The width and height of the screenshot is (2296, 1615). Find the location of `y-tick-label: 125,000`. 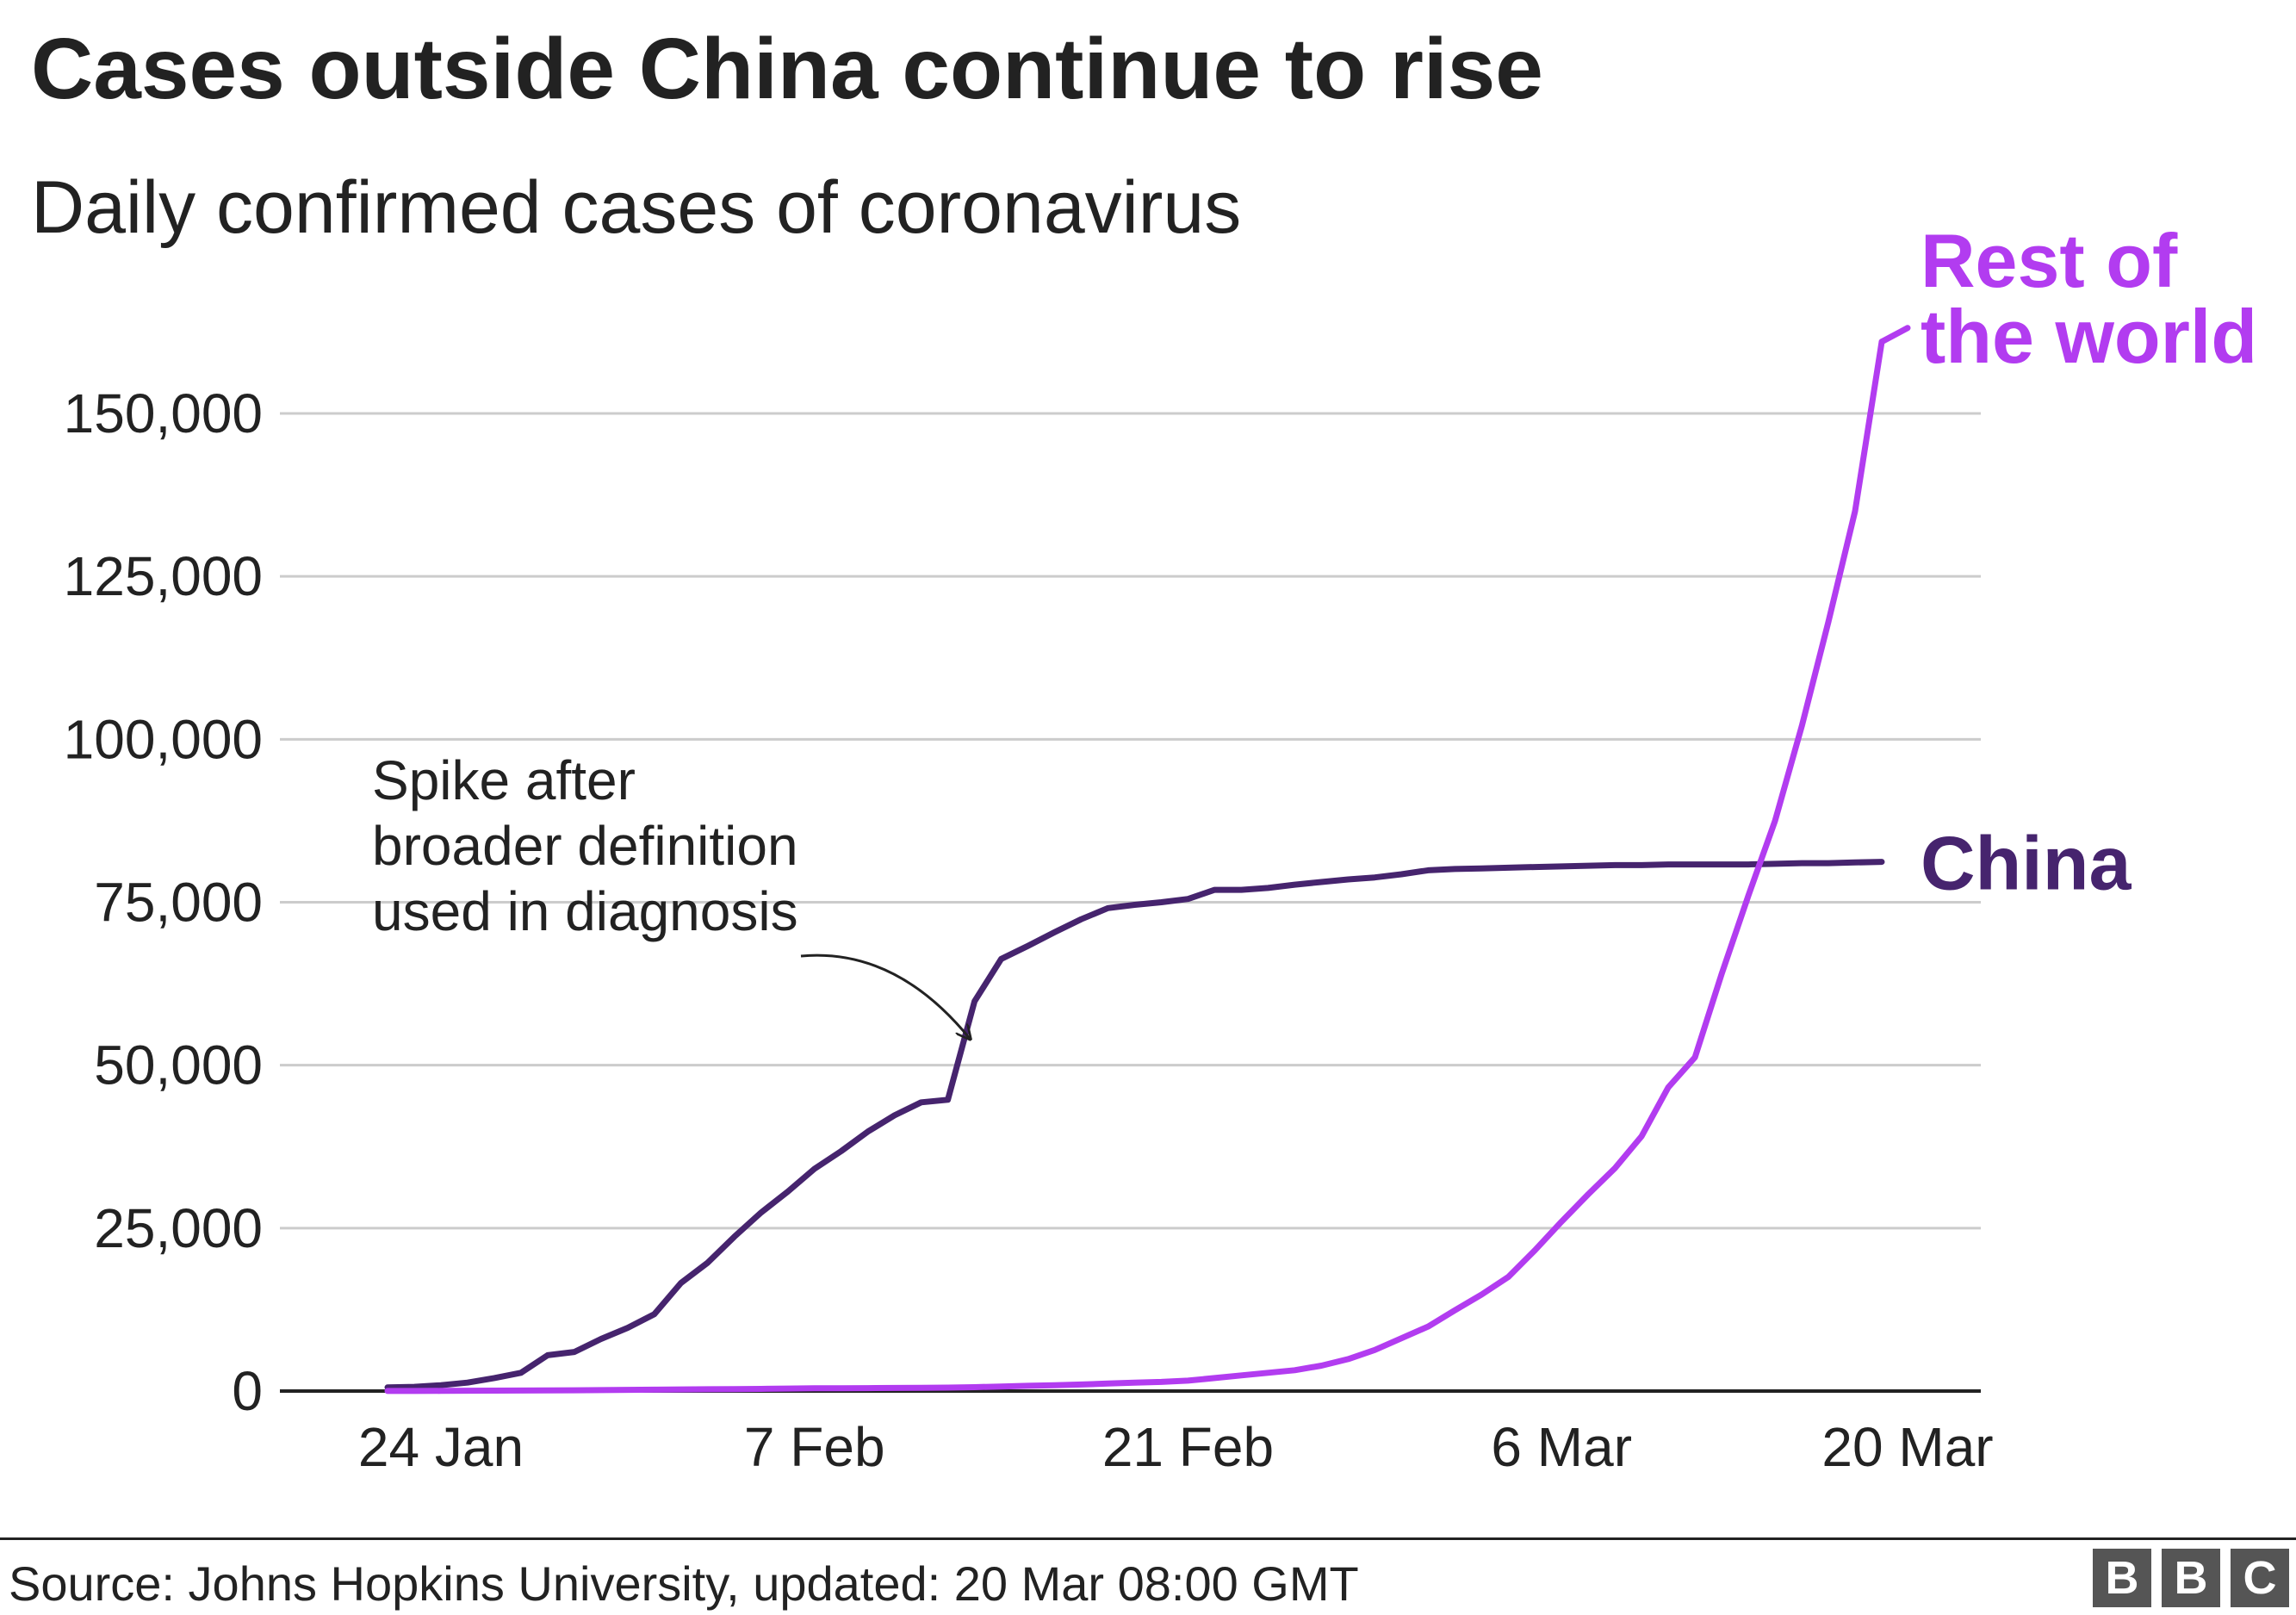

y-tick-label: 125,000 is located at coordinates (163, 576).